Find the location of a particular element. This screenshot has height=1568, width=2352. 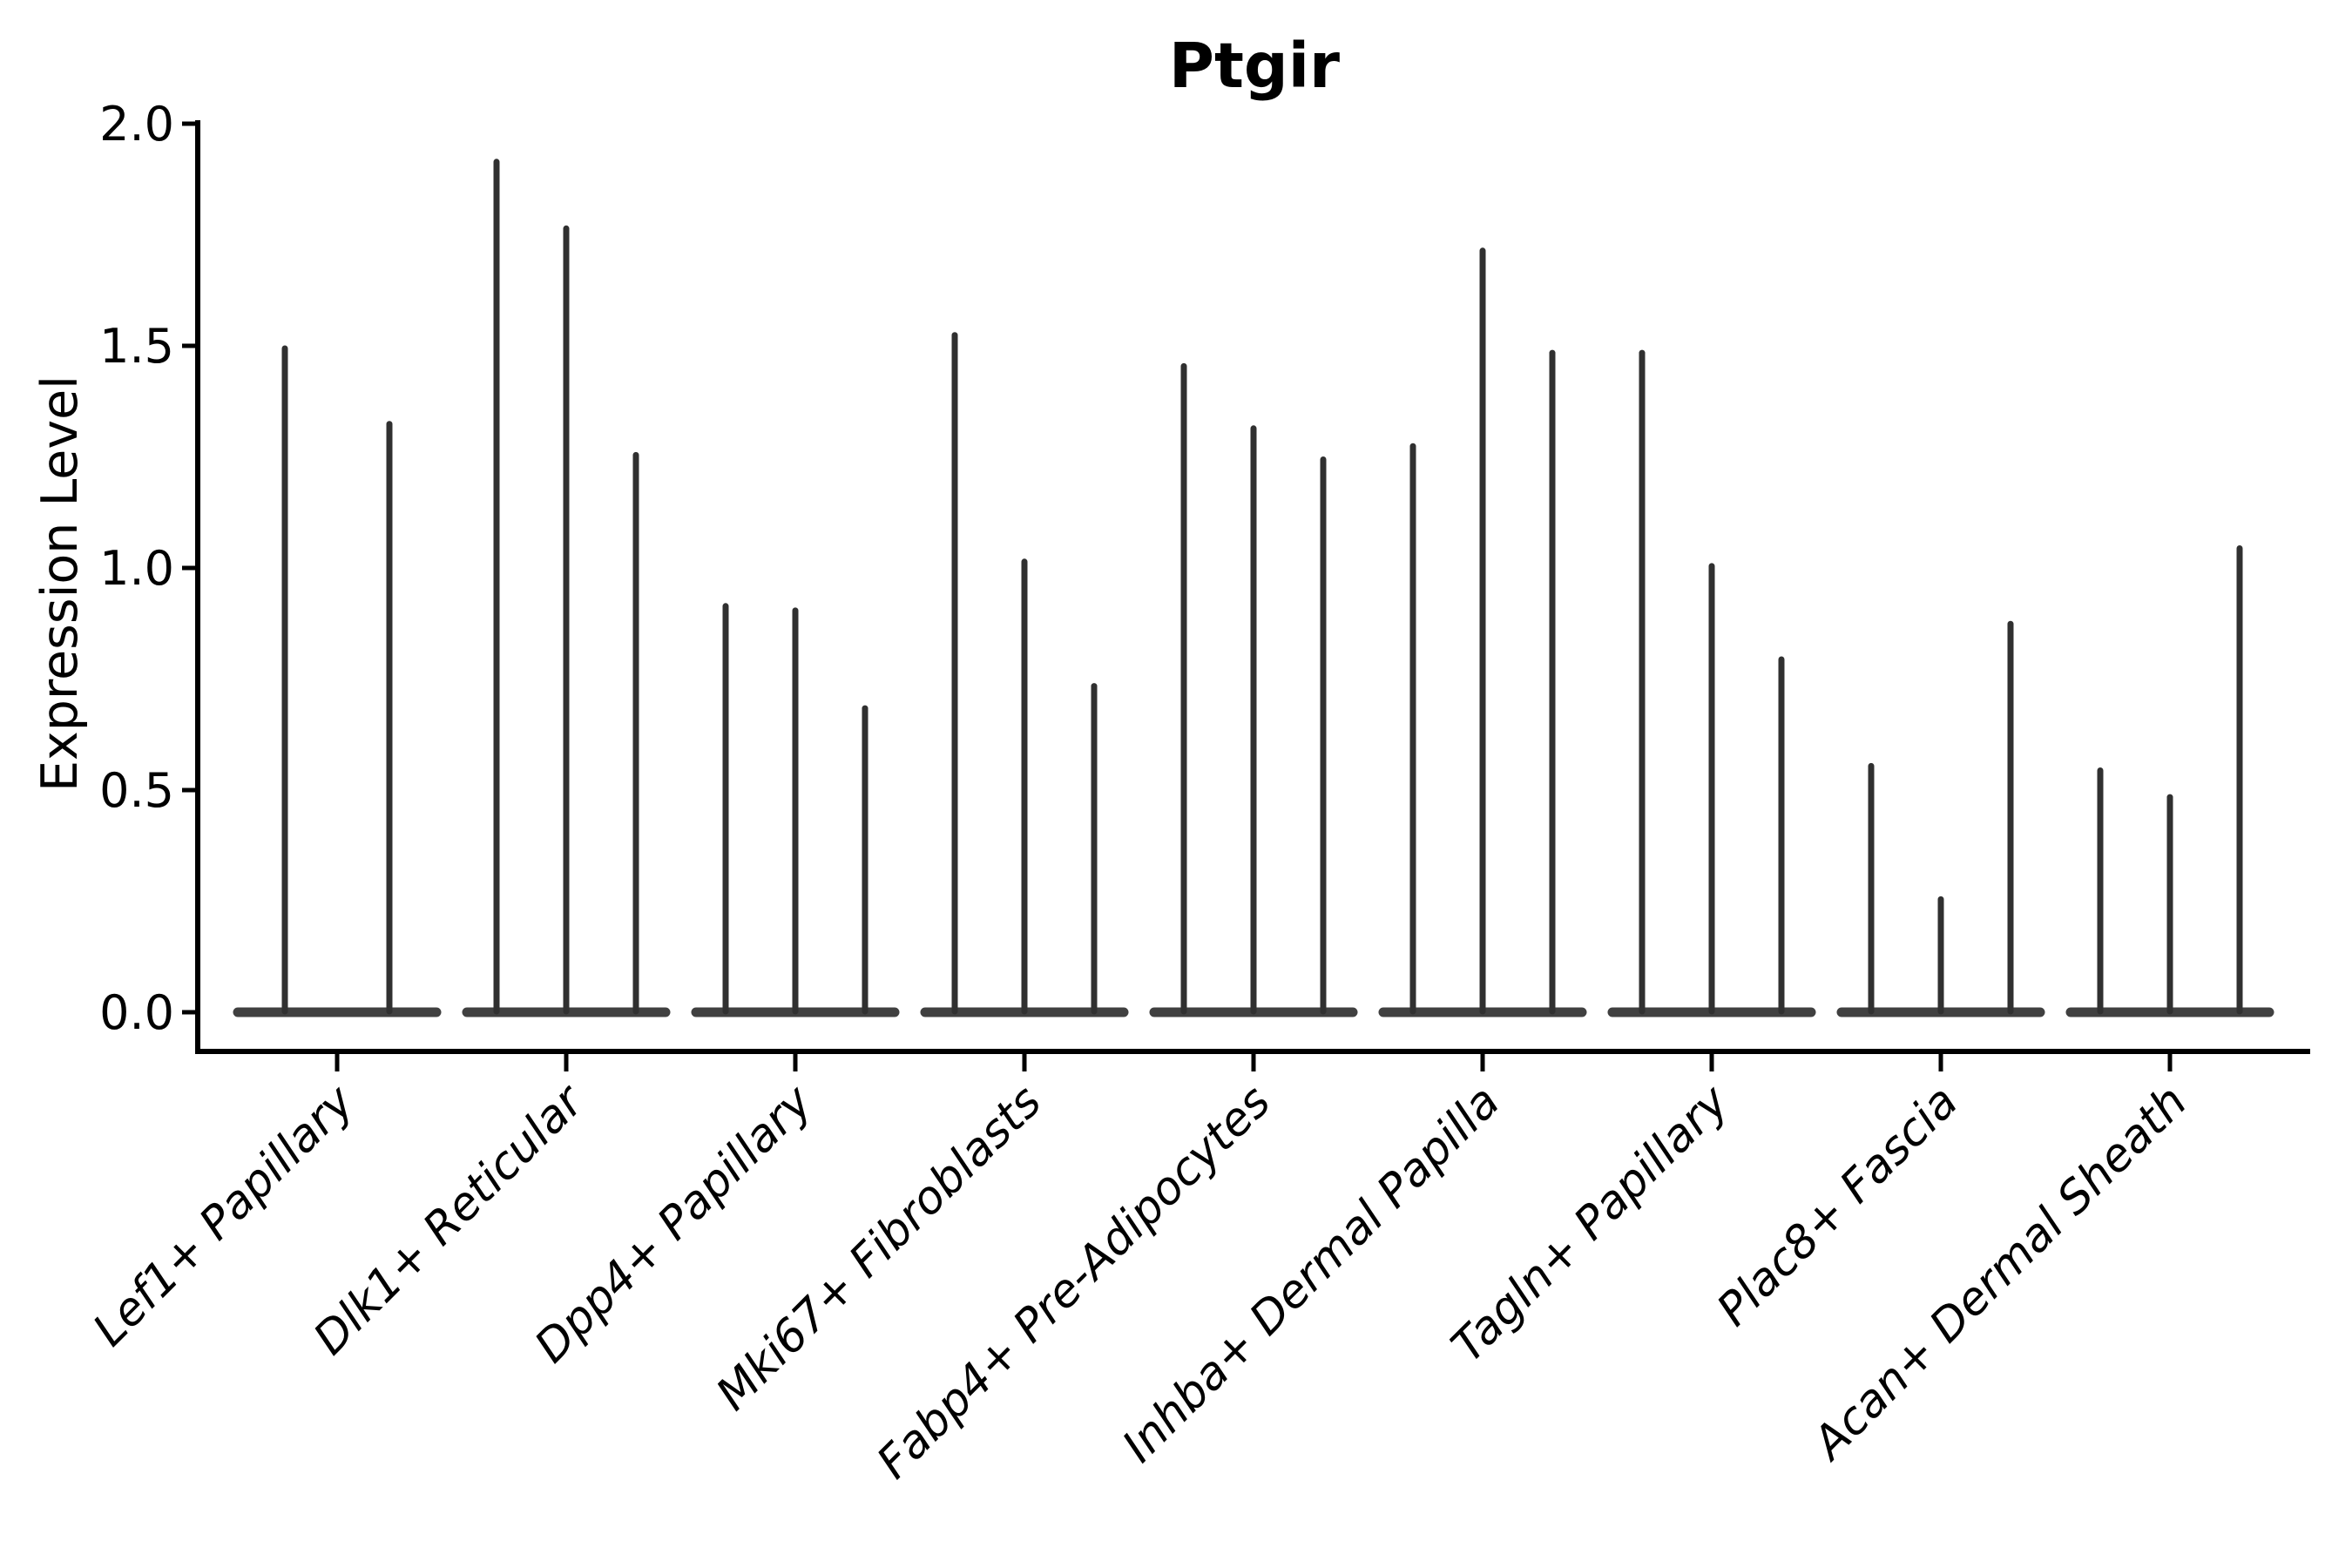

y-tick-label: 1.0 is located at coordinates (136, 569).